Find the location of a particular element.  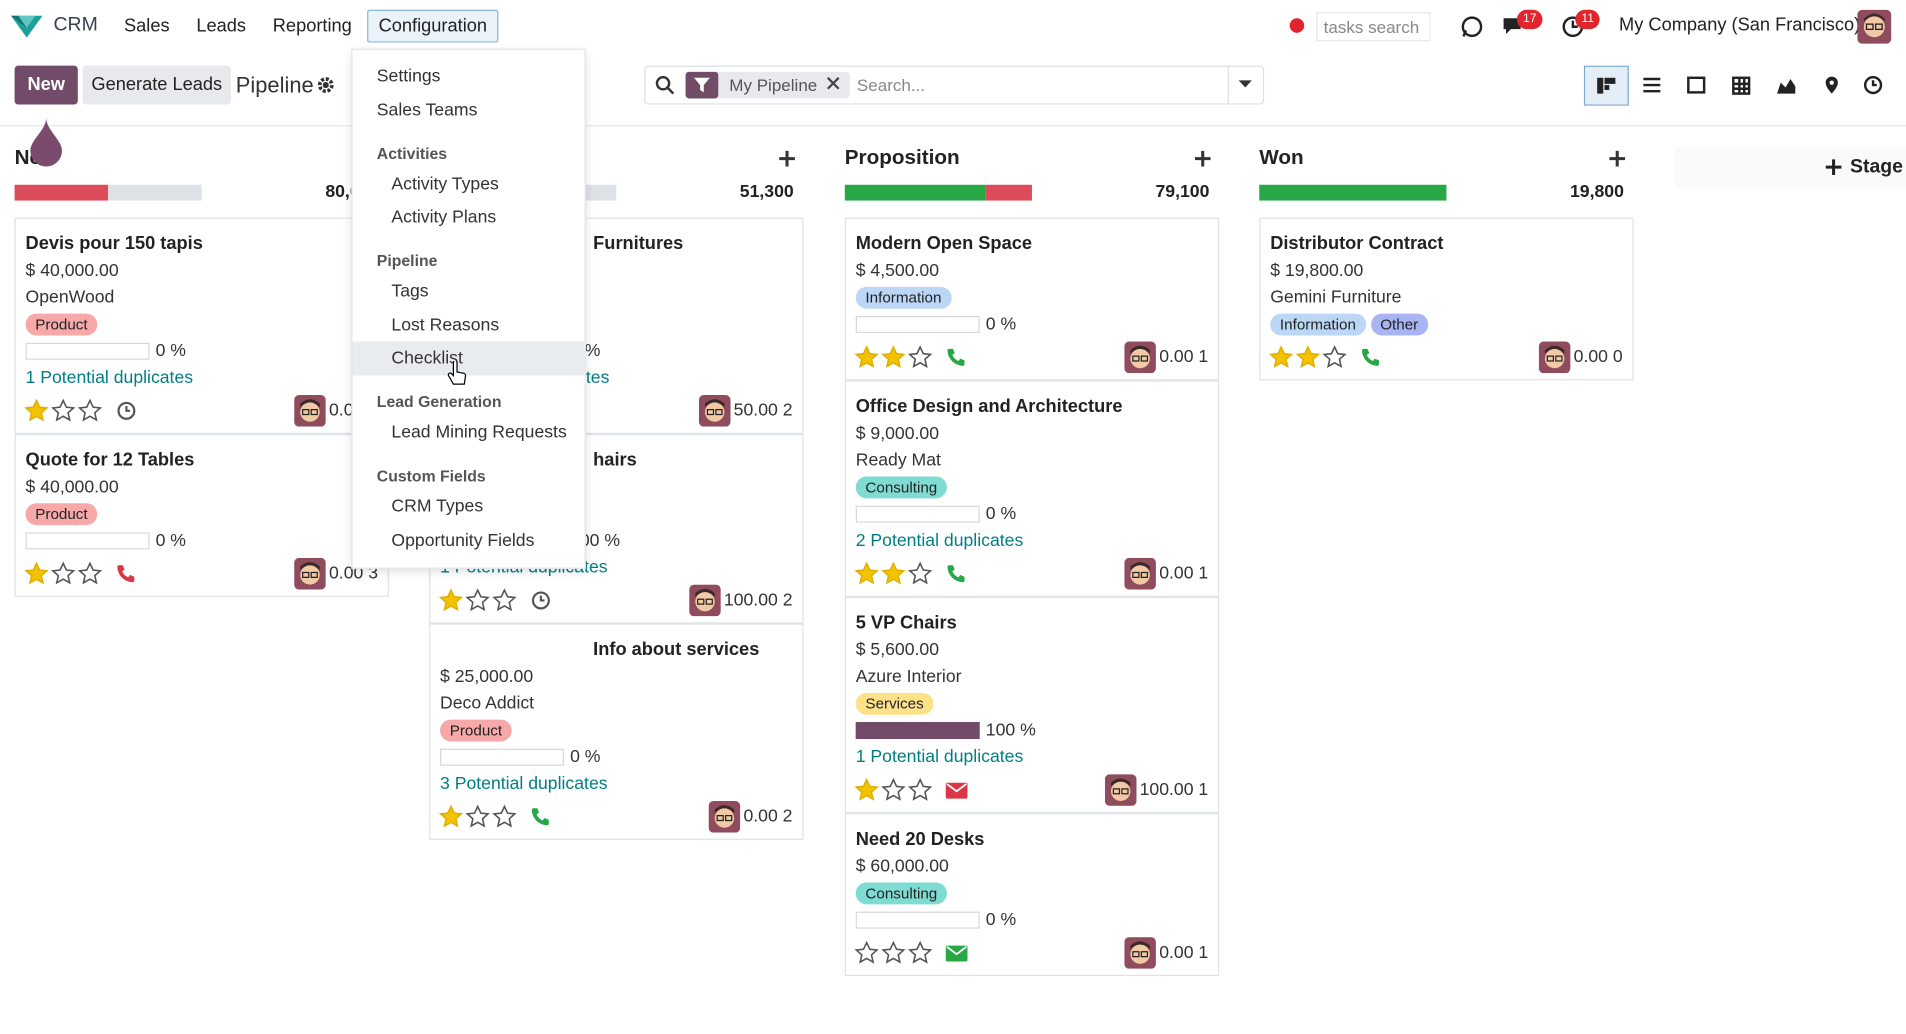

avatar-face is located at coordinates (1139, 358).